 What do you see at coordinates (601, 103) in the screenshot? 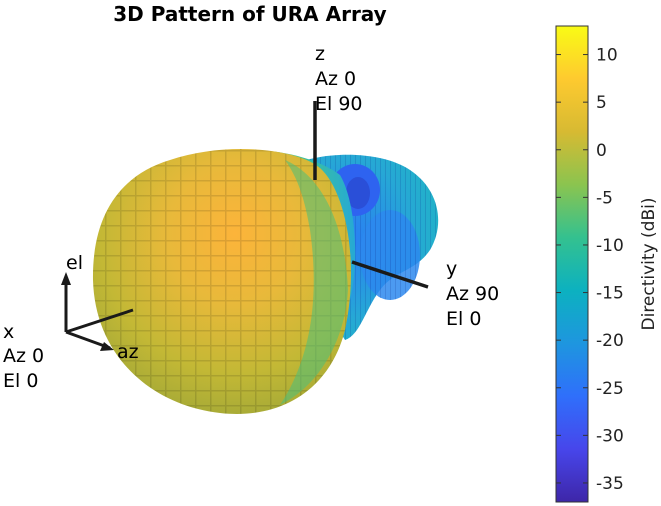
I see `colorbar-tick-label: 5` at bounding box center [601, 103].